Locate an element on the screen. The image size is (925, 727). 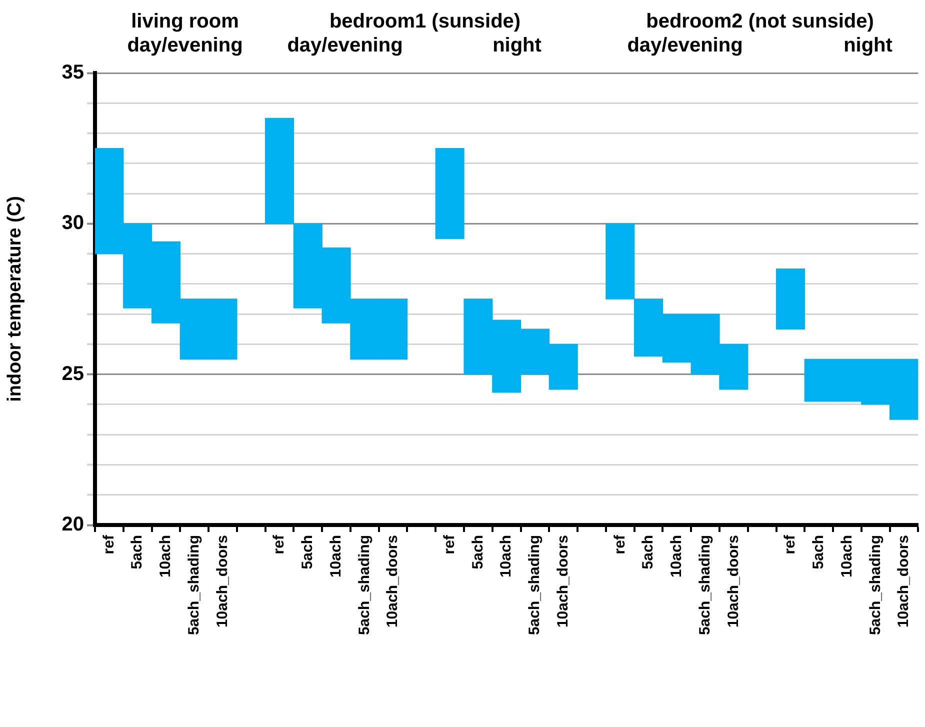
y-tick-label: 35 is located at coordinates (73, 73).